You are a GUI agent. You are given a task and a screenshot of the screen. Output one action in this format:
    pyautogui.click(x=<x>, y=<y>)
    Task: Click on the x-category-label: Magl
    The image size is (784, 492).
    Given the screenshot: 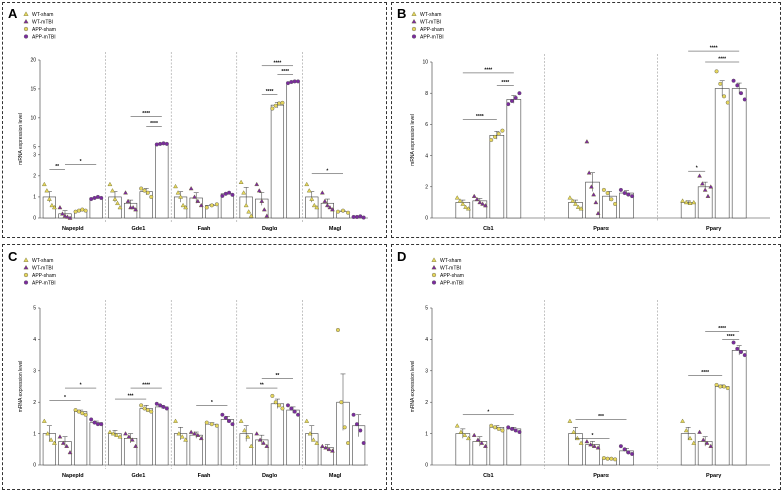 What is the action you would take?
    pyautogui.click(x=335, y=476)
    